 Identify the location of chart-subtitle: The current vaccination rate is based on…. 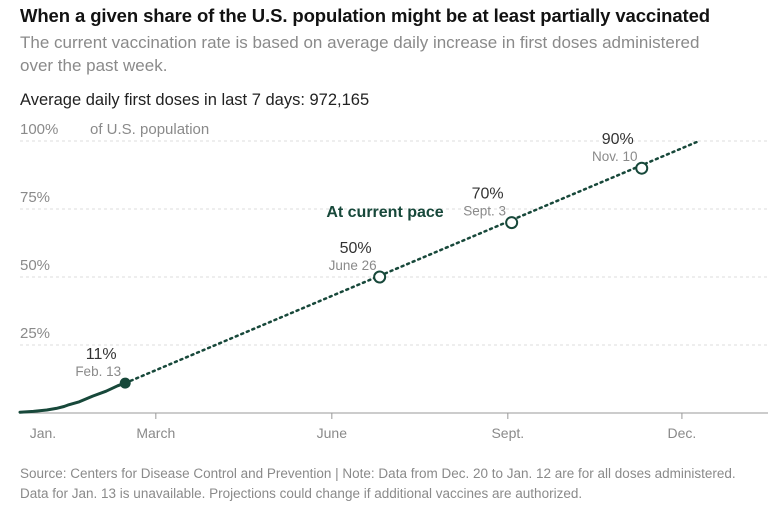
(360, 54).